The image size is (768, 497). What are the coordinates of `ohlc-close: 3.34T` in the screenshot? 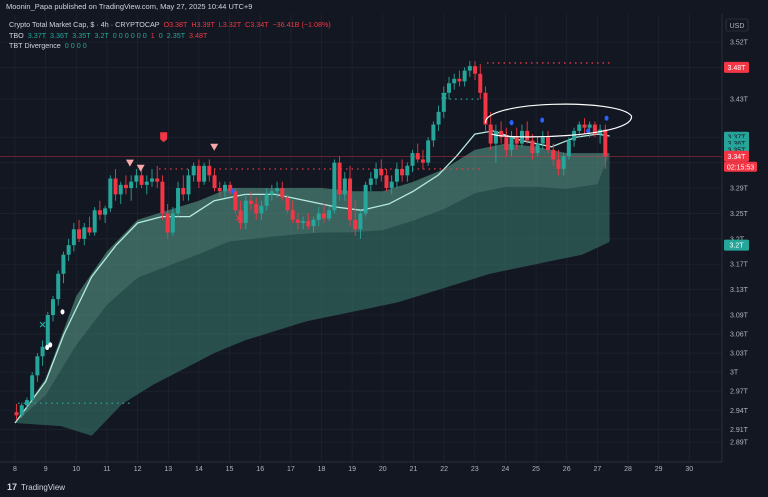 It's located at (259, 24).